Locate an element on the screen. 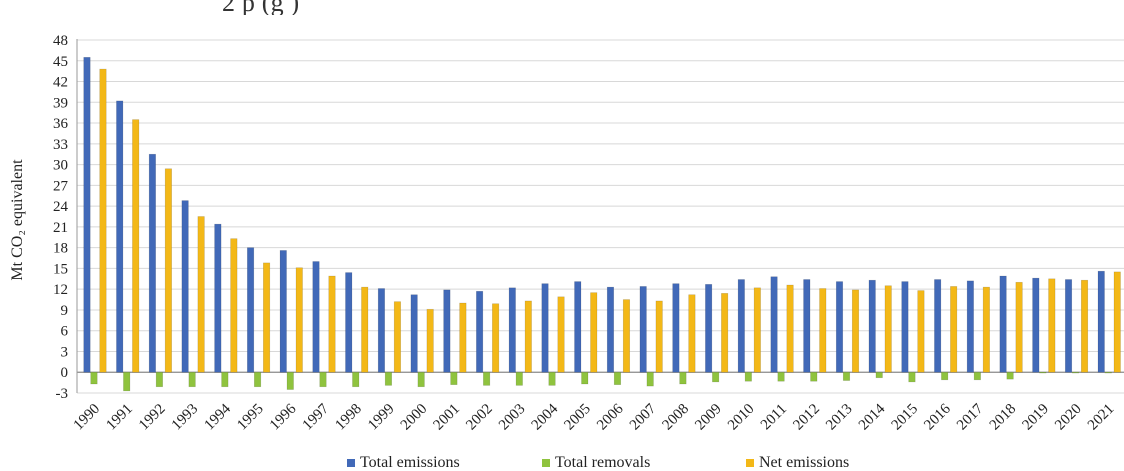  y-tick-label: 42 is located at coordinates (60, 83).